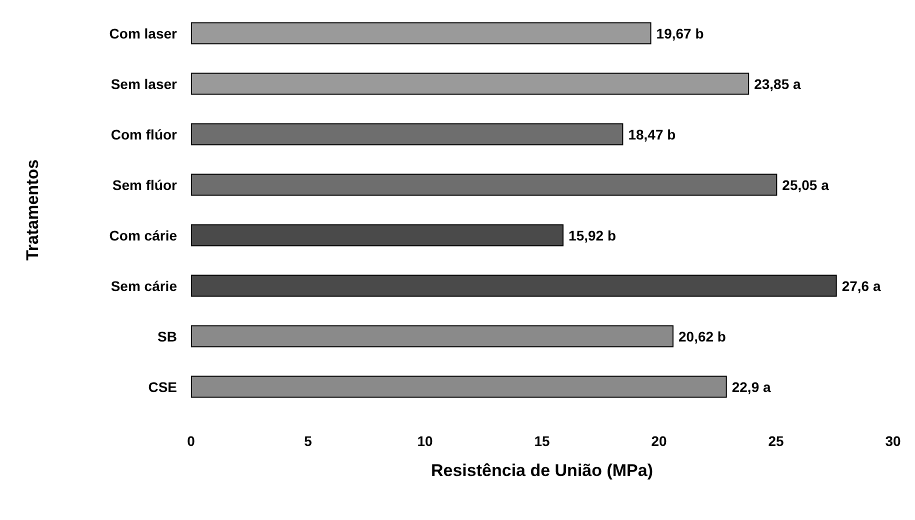 The width and height of the screenshot is (915, 520). I want to click on y-tick-label: CSE, so click(162, 386).